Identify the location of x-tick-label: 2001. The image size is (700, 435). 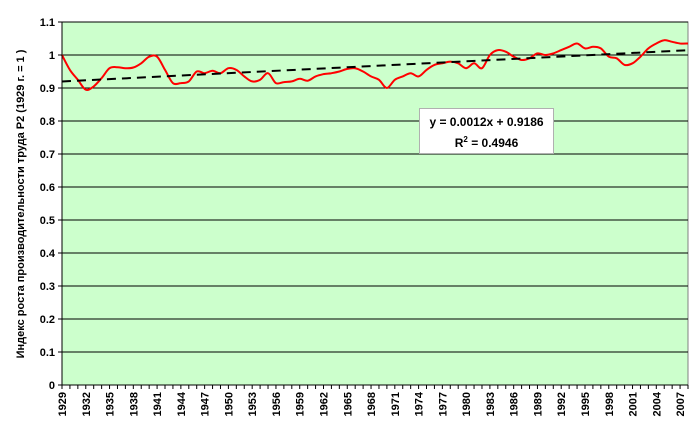
(634, 404).